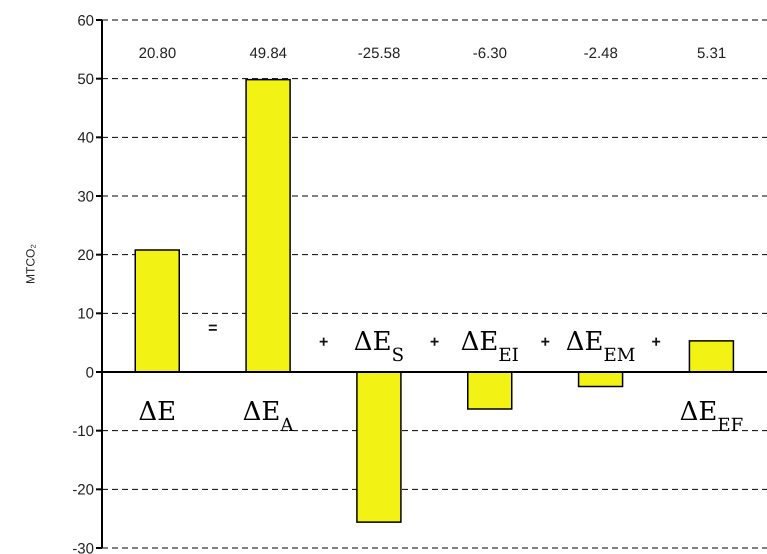 This screenshot has width=767, height=554. What do you see at coordinates (83, 490) in the screenshot?
I see `y-tick-label: -20` at bounding box center [83, 490].